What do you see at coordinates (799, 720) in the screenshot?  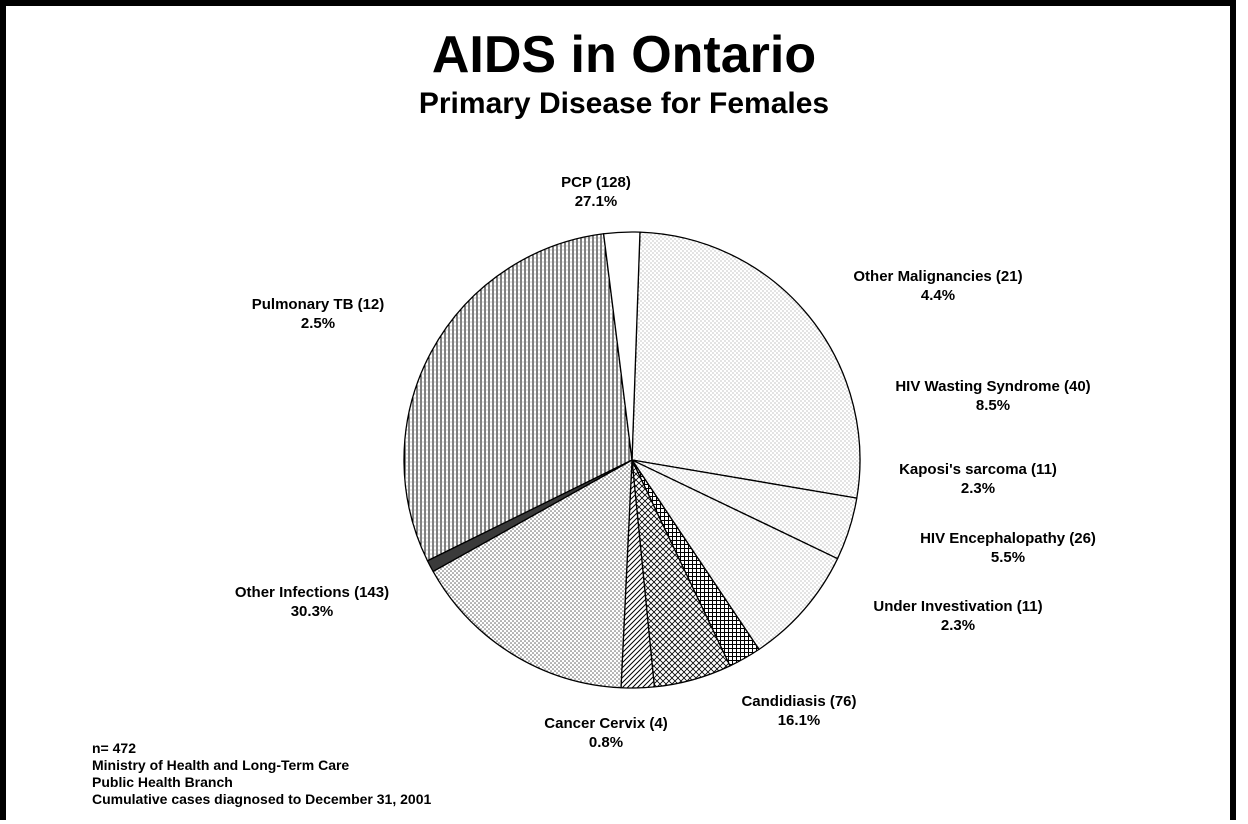 I see `slice-label-candidiasis-pct: 16.1%` at bounding box center [799, 720].